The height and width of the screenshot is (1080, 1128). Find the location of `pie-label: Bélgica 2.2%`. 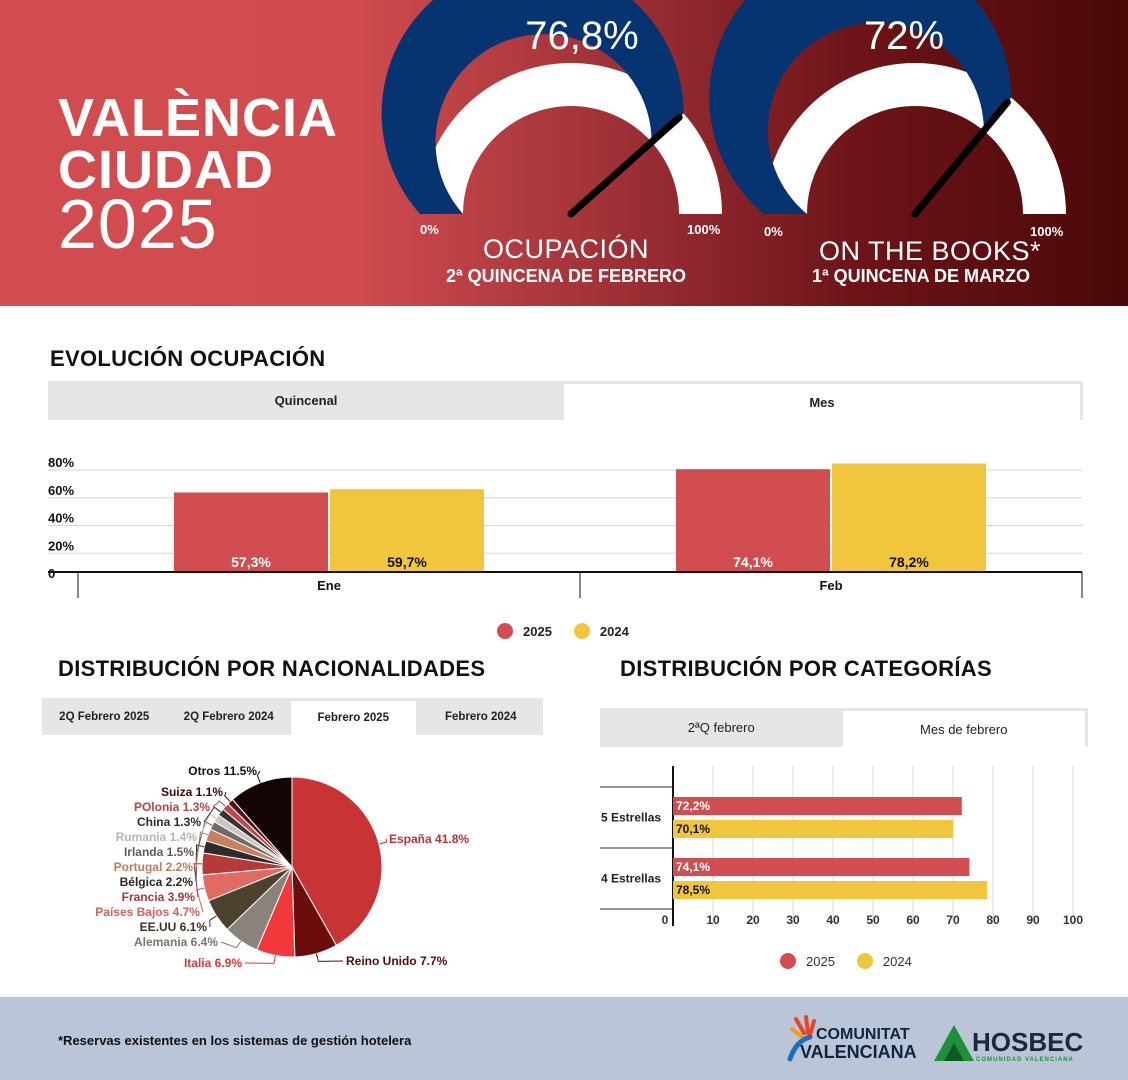

pie-label: Bélgica 2.2% is located at coordinates (157, 882).